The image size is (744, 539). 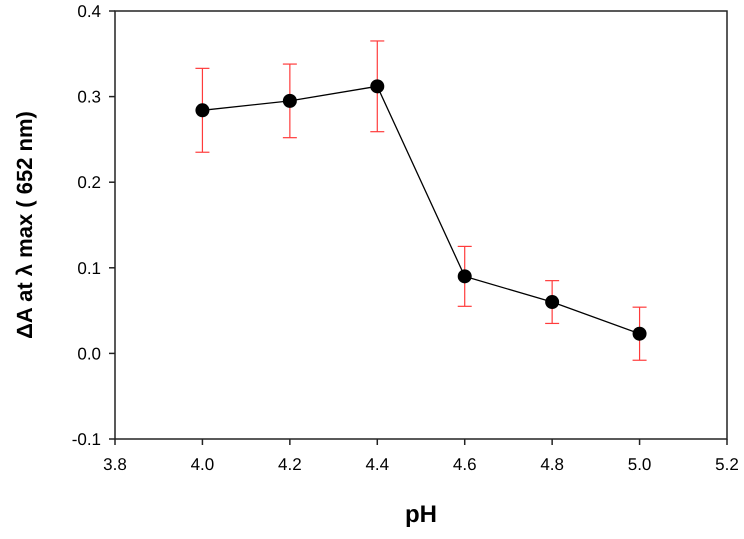 I want to click on x-tick-label: 3.8, so click(x=115, y=464).